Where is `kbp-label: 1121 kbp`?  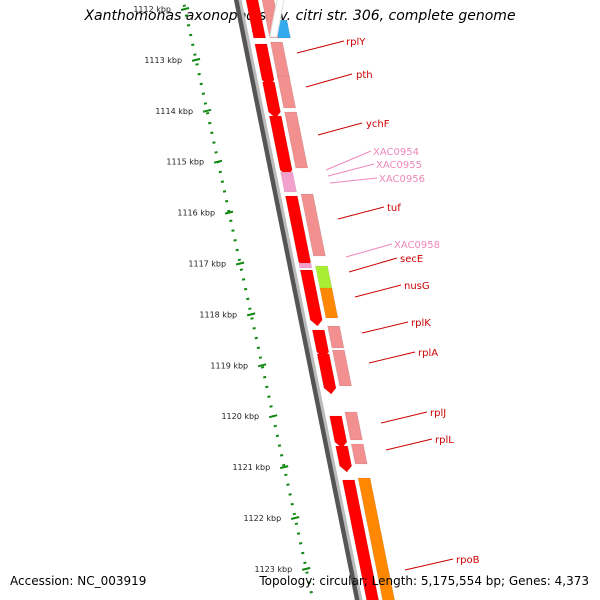 kbp-label: 1121 kbp is located at coordinates (251, 467).